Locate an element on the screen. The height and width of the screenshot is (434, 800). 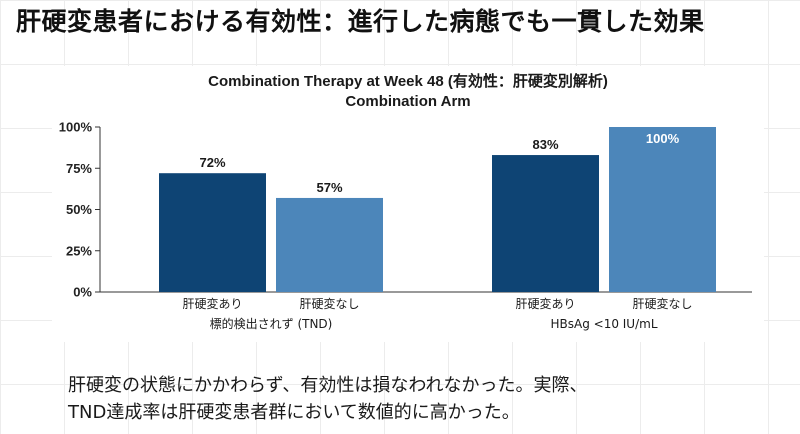
data-label: 83% is located at coordinates (545, 144).